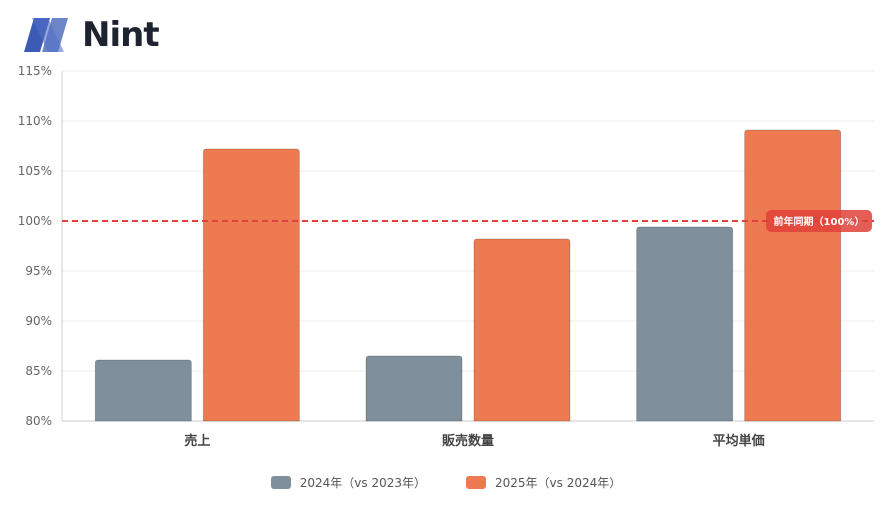 The width and height of the screenshot is (892, 516). Describe the element at coordinates (739, 441) in the screenshot. I see `x-category-label: 平均単価` at that location.